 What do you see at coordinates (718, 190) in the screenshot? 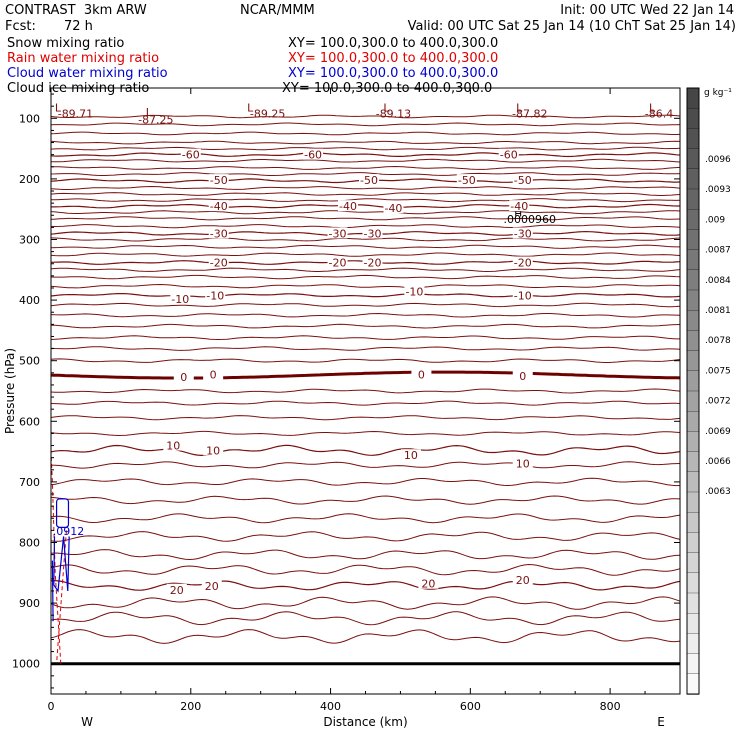
I see `colorbar-tick-label: .0093` at bounding box center [718, 190].